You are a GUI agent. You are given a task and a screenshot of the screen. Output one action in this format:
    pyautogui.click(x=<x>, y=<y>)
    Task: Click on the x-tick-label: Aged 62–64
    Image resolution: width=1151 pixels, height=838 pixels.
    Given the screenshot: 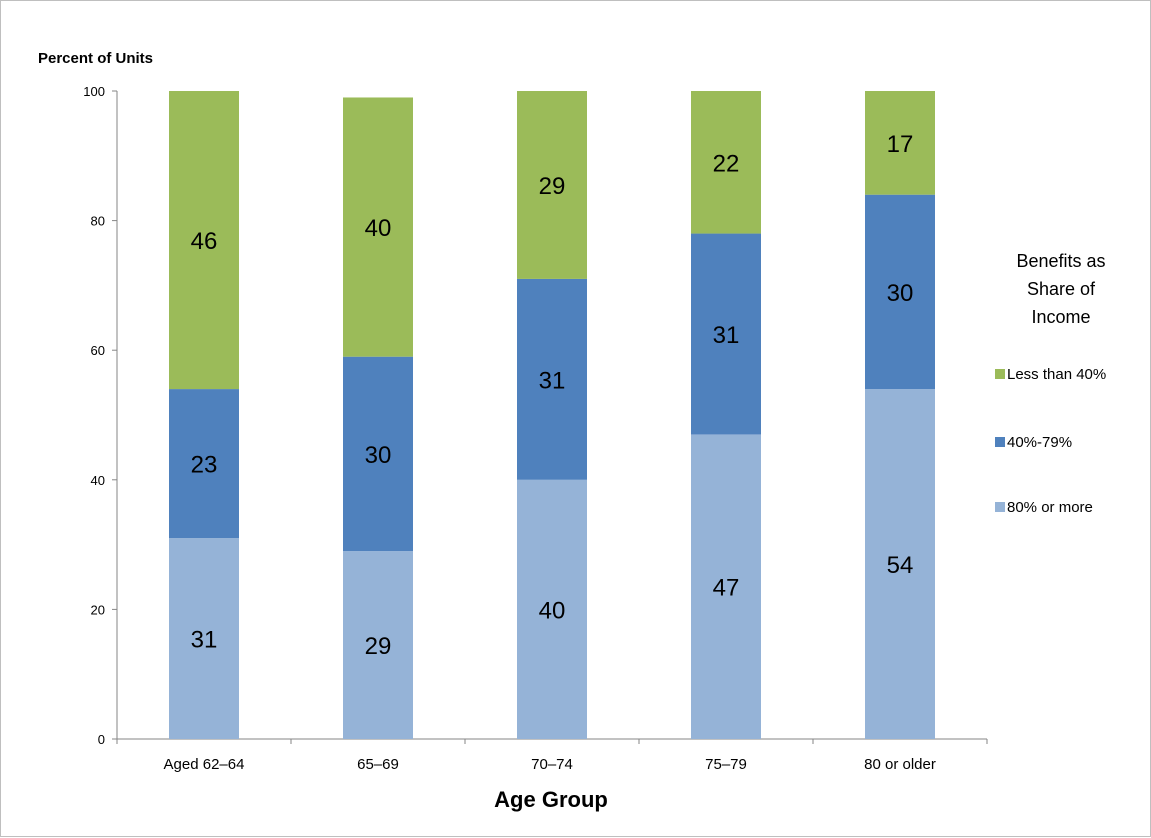 What is the action you would take?
    pyautogui.click(x=204, y=764)
    